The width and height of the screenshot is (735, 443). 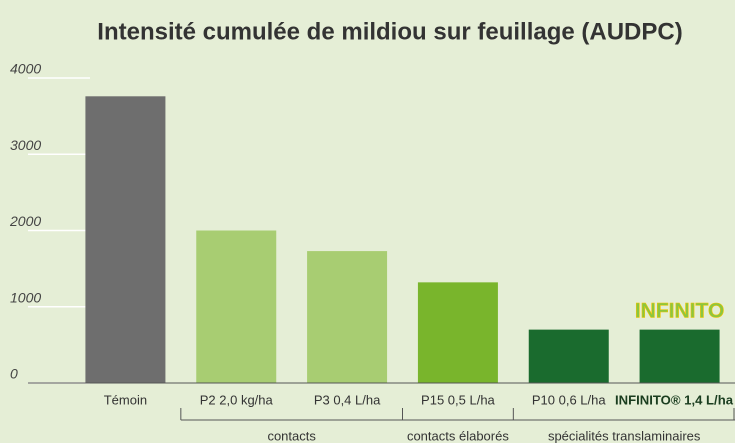 I want to click on x-tick-label: P10 0,6 L/ha, so click(x=569, y=399).